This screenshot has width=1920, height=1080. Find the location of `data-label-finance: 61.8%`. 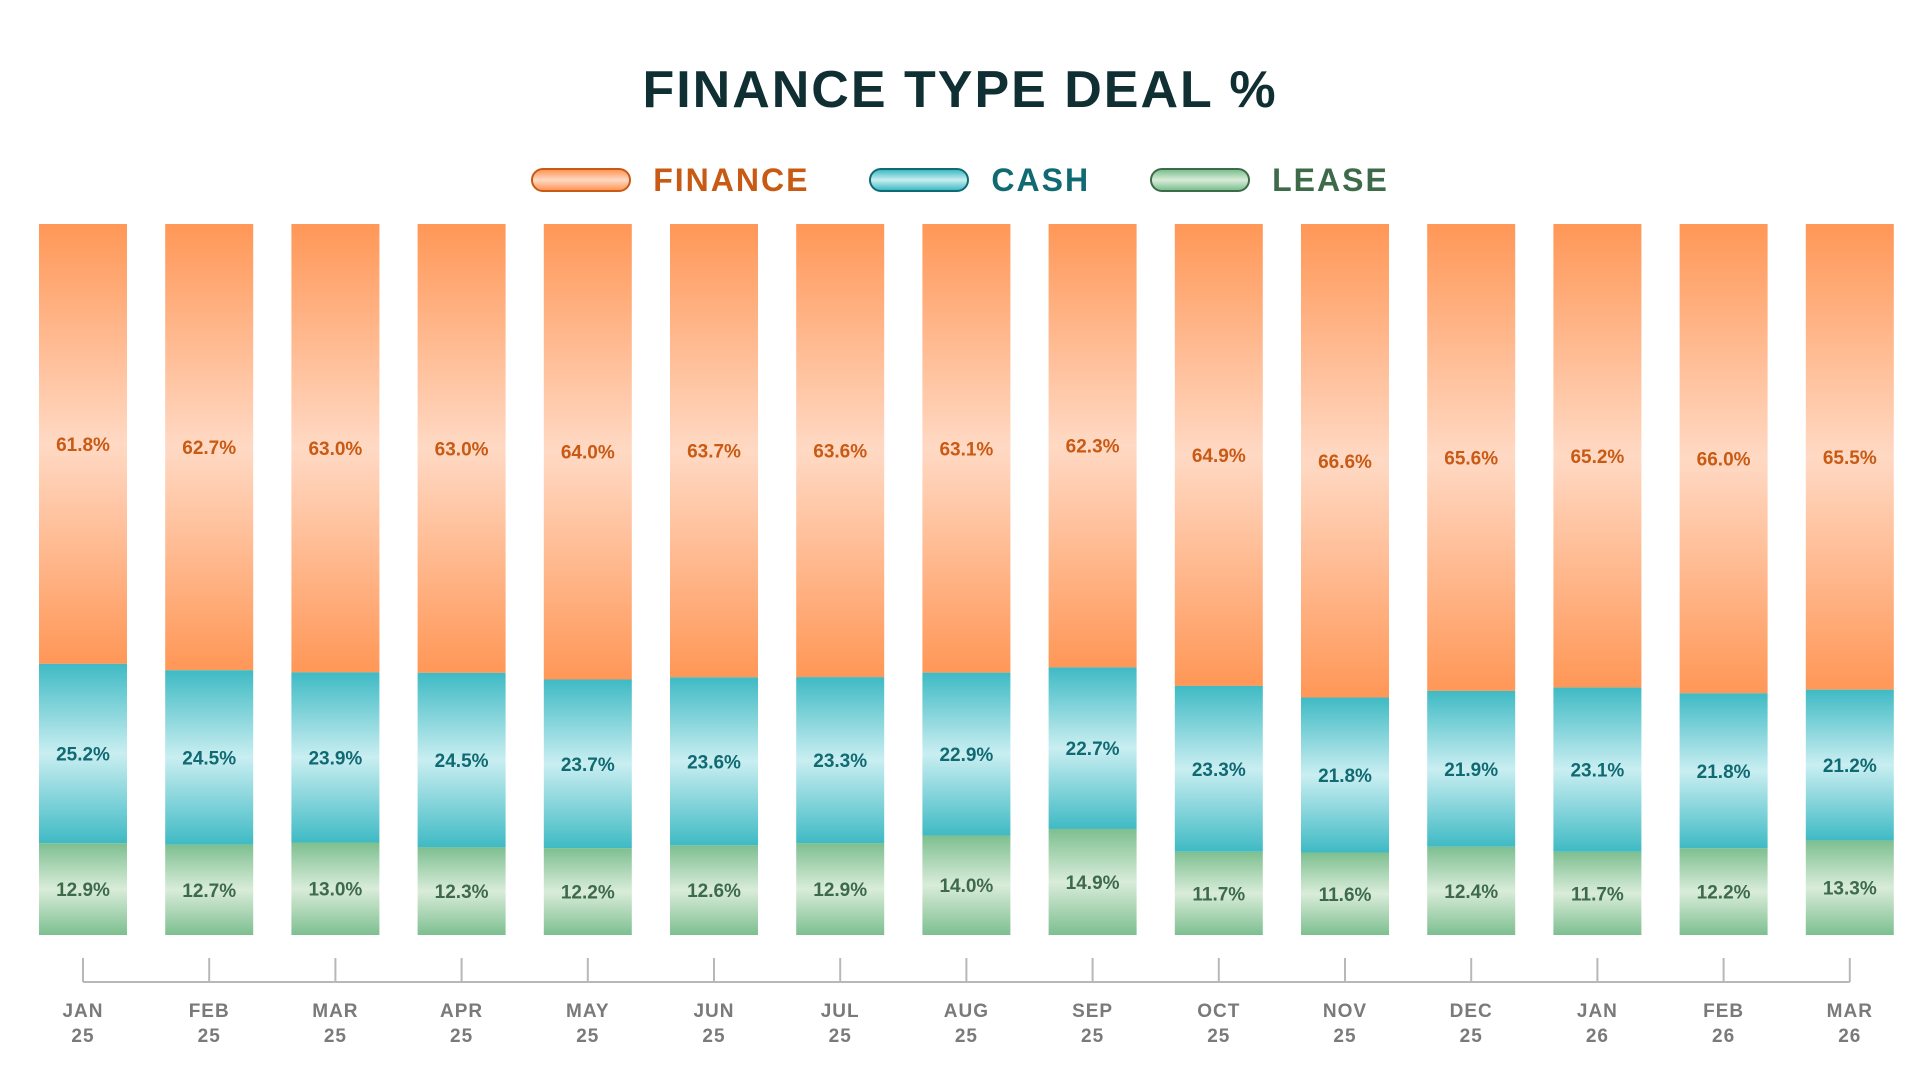

data-label-finance: 61.8% is located at coordinates (83, 445).